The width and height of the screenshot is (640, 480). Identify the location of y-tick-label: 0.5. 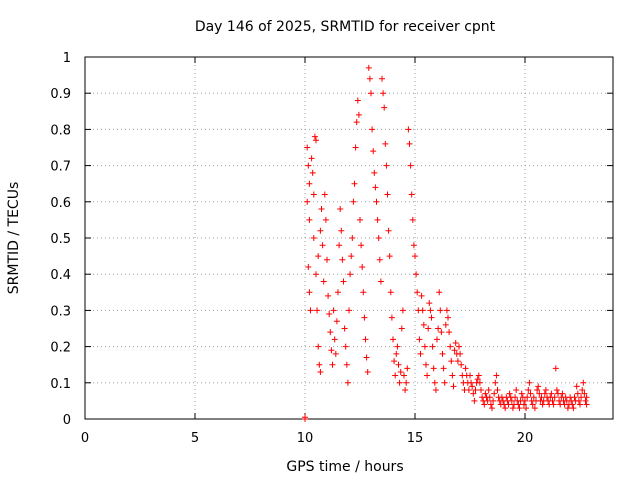
(60, 239).